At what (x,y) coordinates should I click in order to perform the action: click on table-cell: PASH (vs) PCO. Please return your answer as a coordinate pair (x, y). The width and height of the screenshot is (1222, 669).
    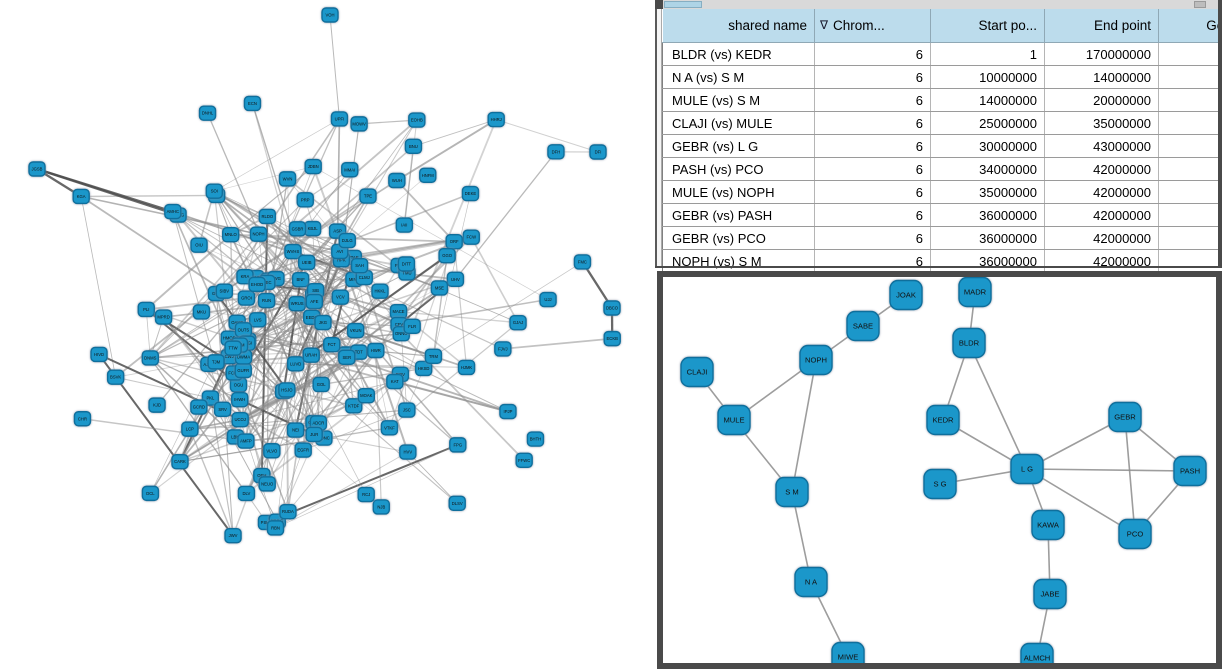
    Looking at the image, I should click on (738, 169).